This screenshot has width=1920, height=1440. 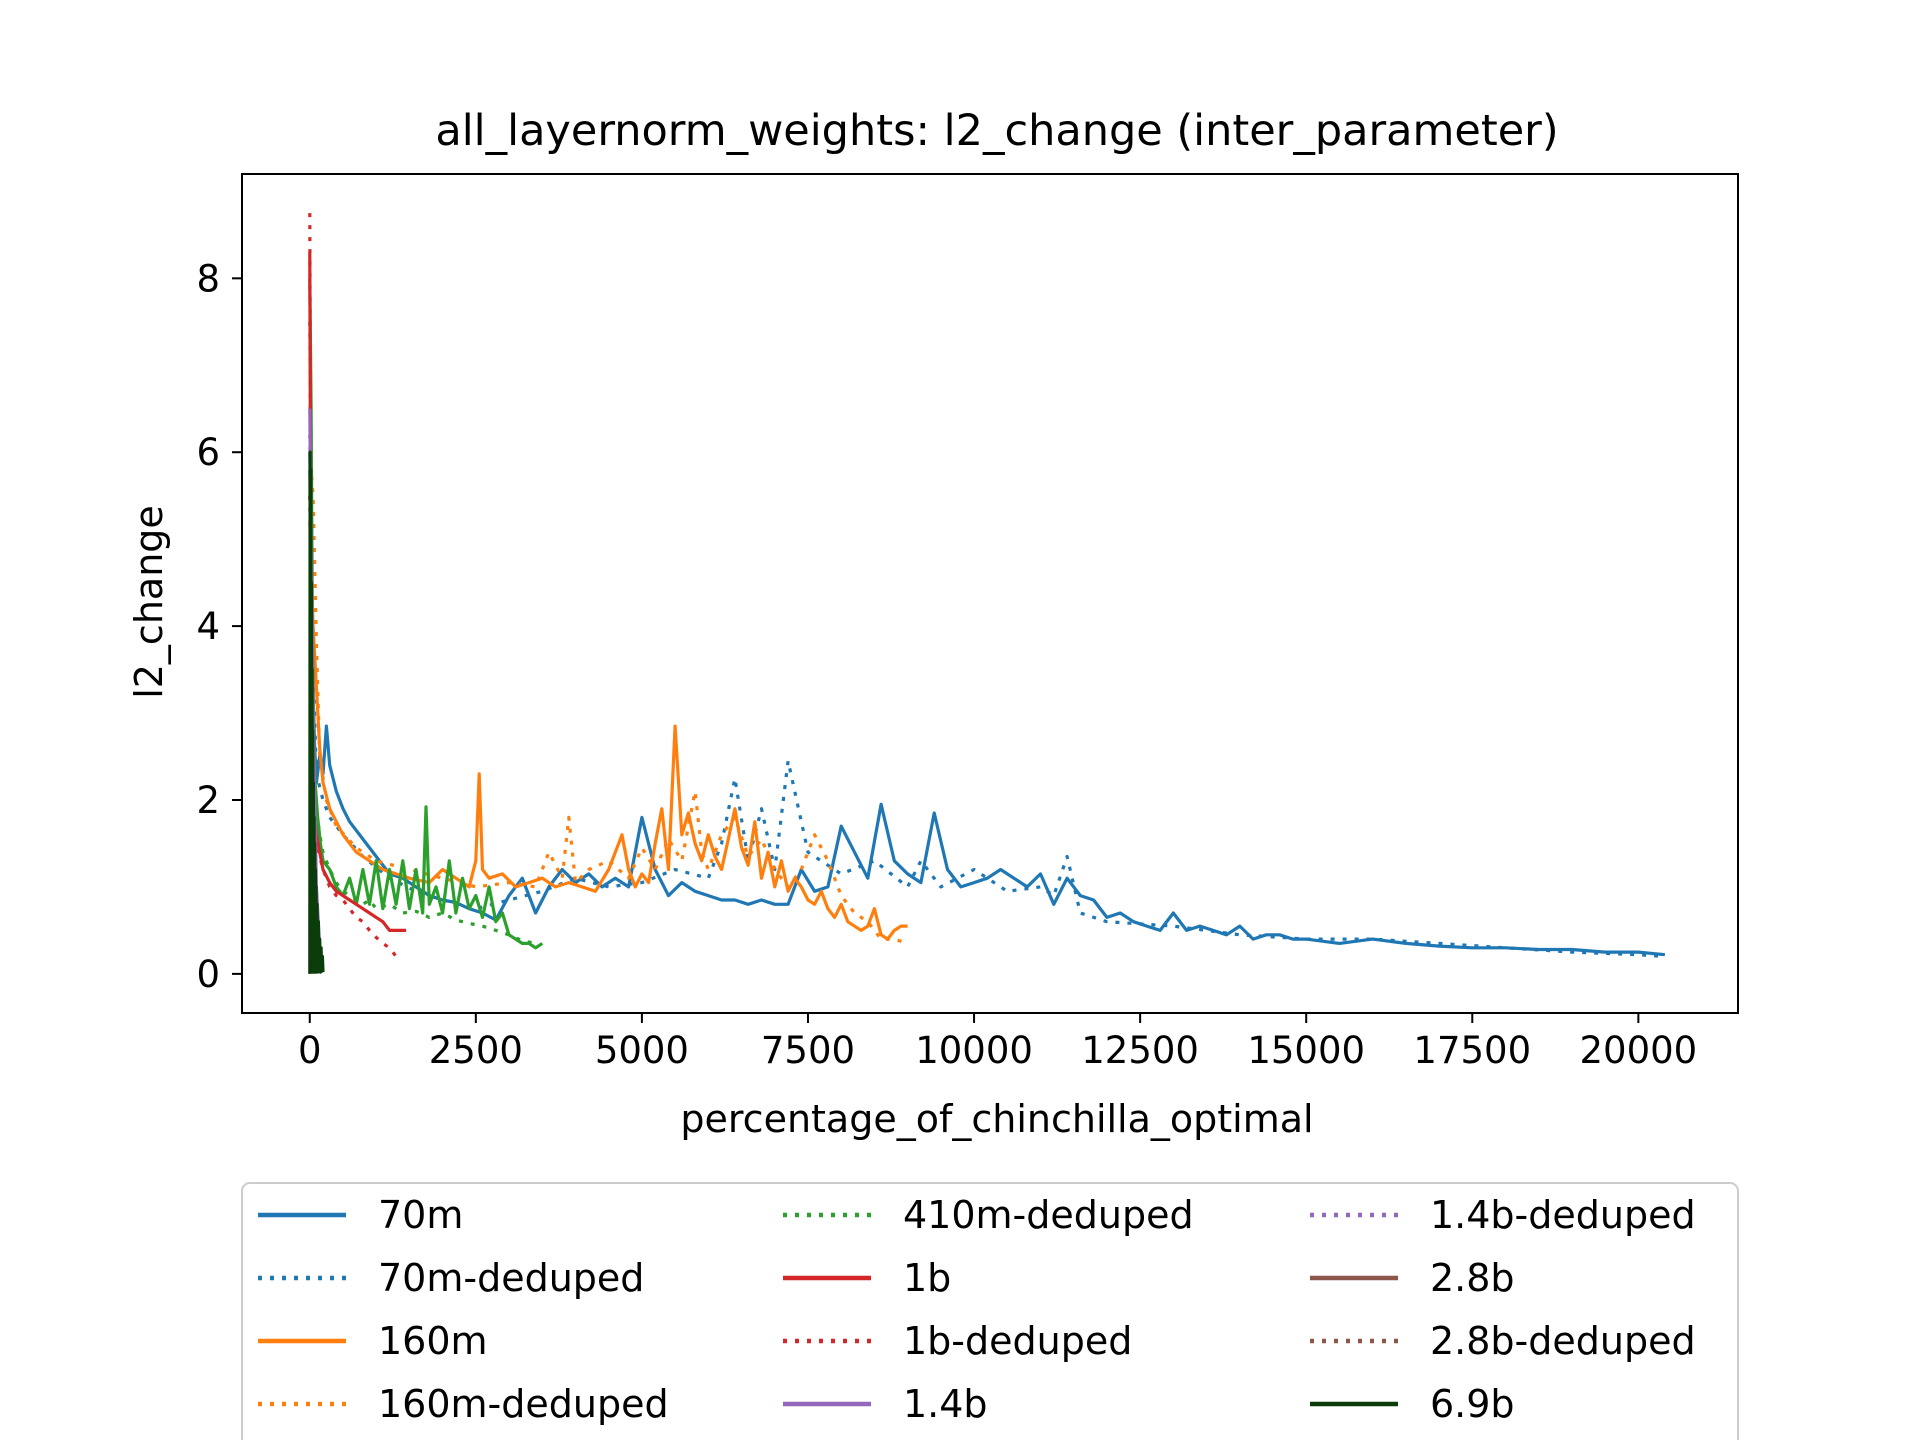 I want to click on x-tick-label: 15000, so click(x=1306, y=1050).